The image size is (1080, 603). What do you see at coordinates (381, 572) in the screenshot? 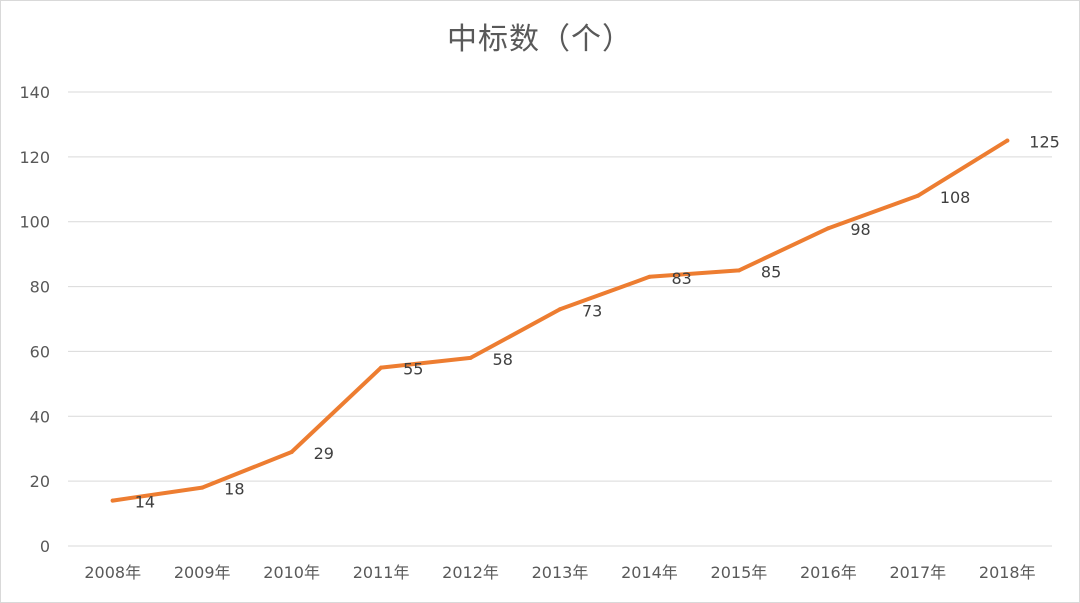
I see `x-tick-label: 2011年` at bounding box center [381, 572].